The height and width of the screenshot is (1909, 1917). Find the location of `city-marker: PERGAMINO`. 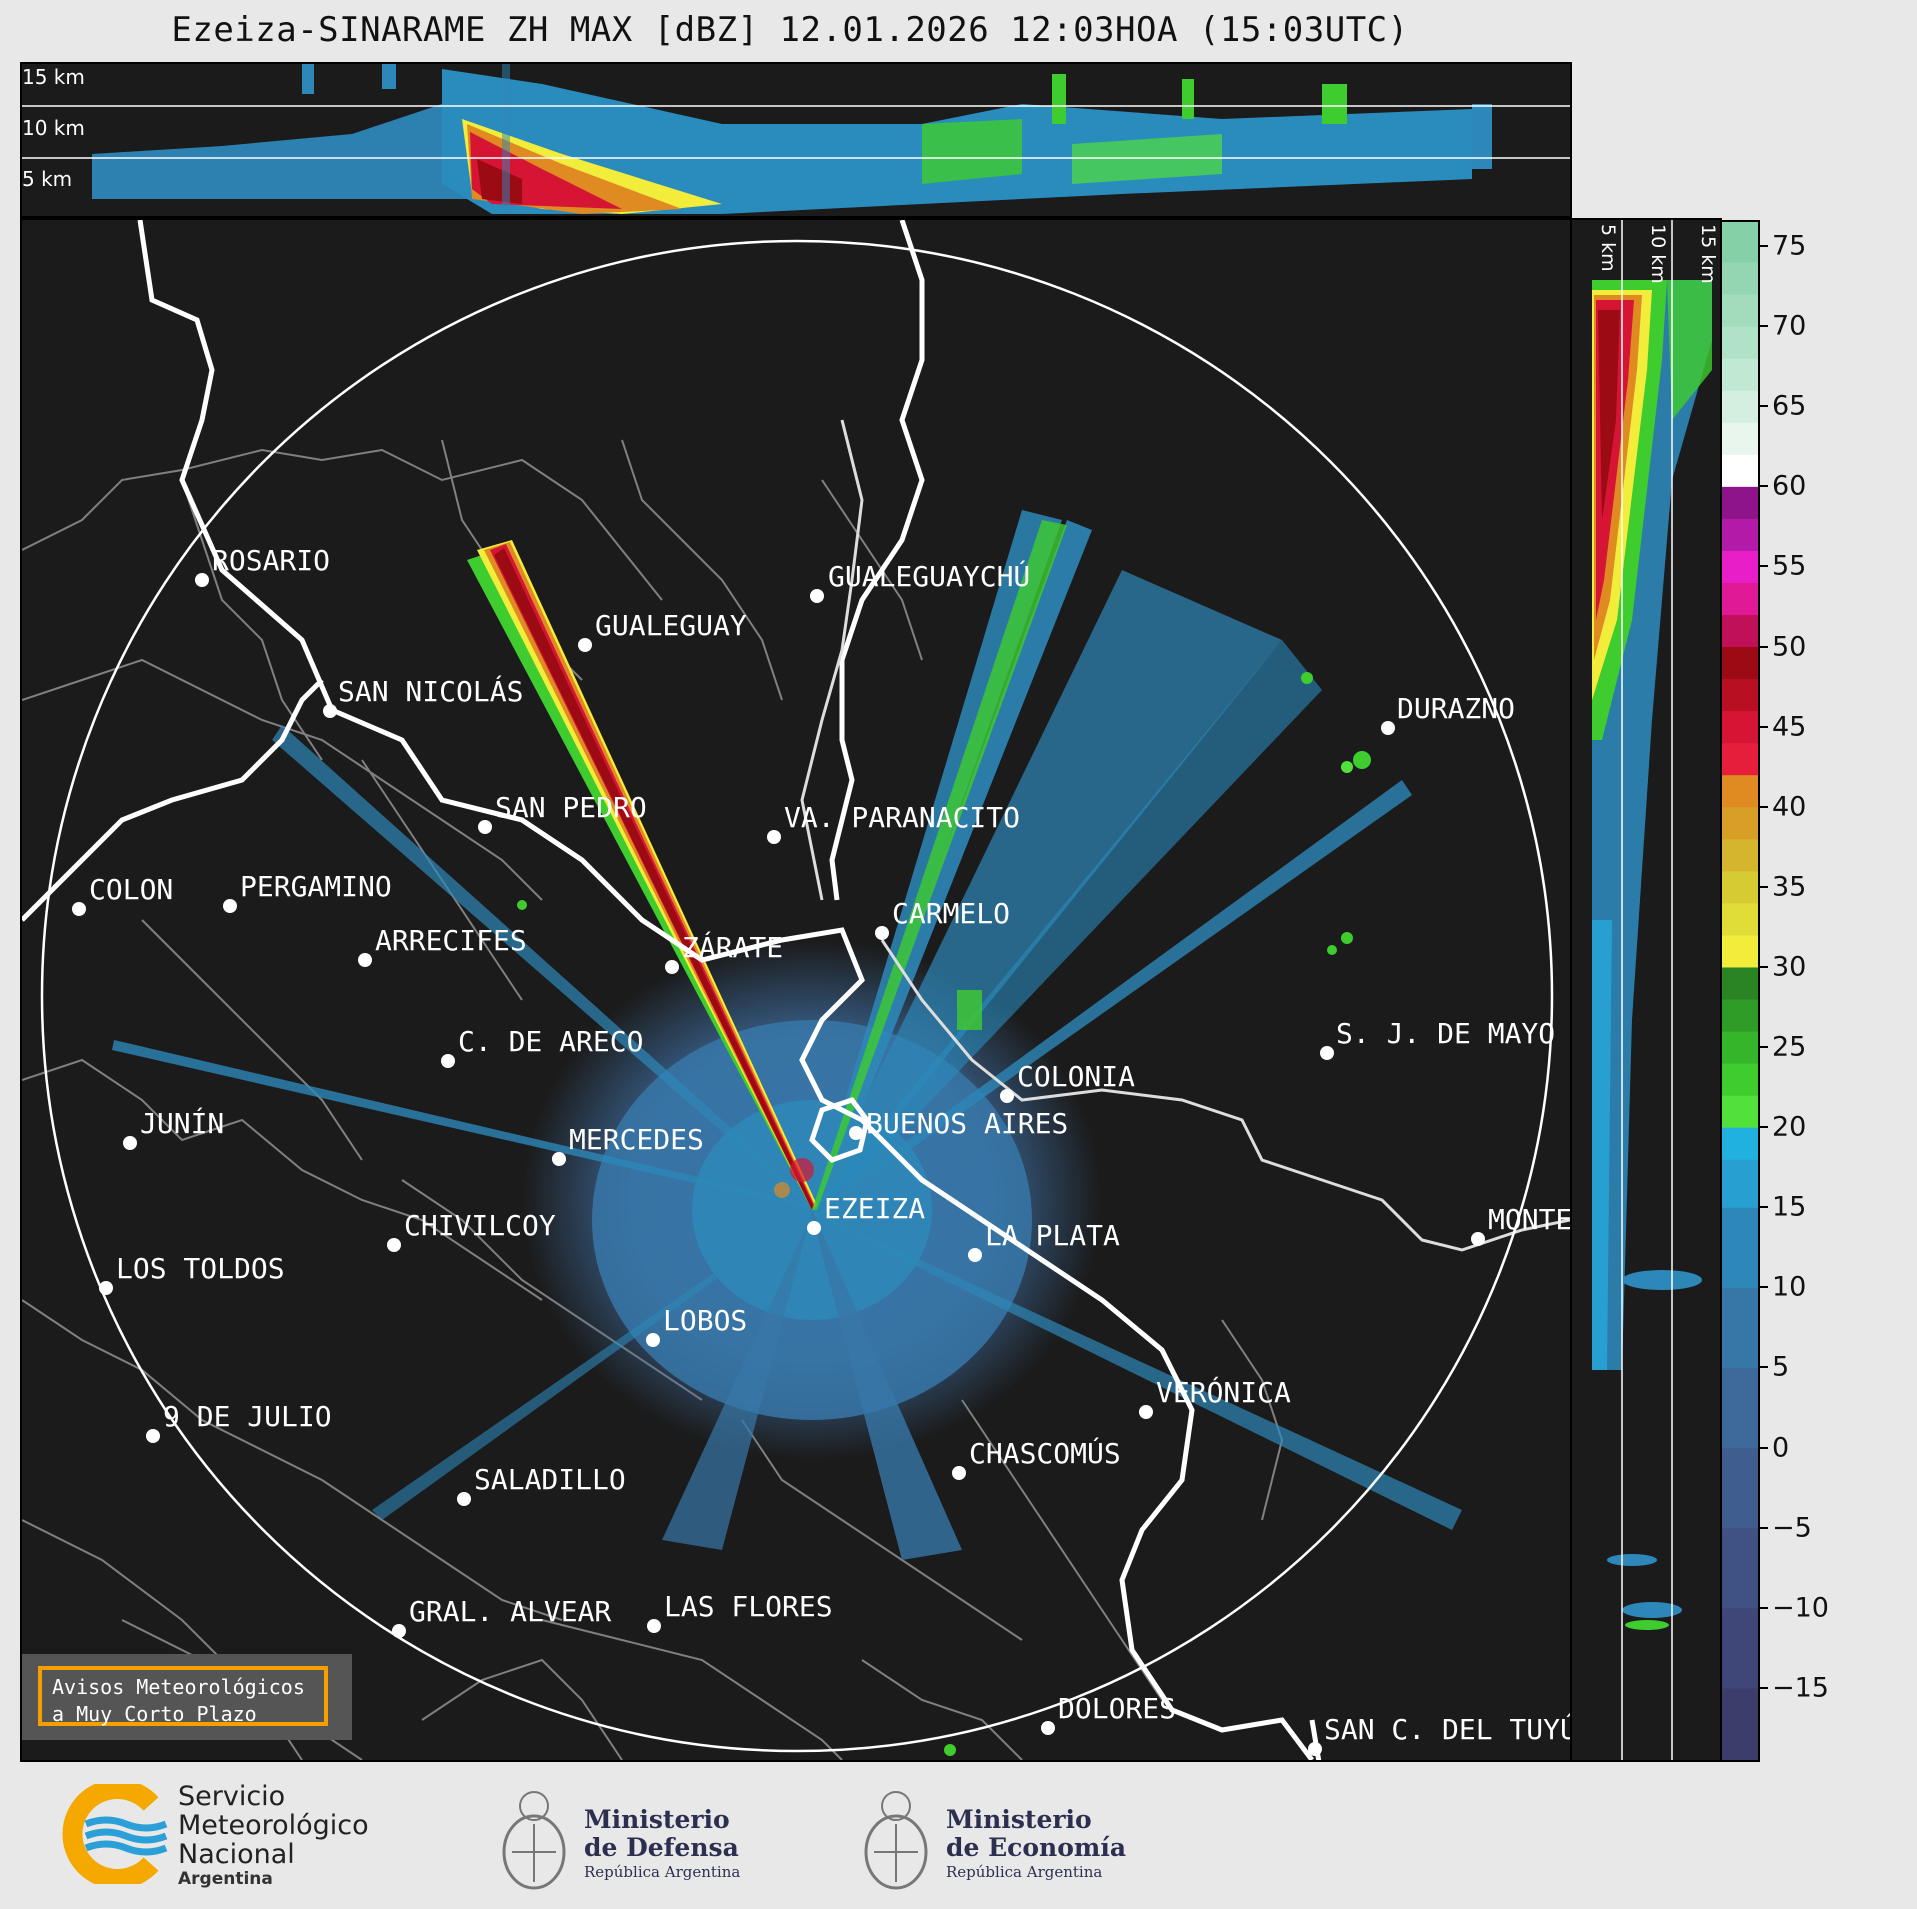

city-marker: PERGAMINO is located at coordinates (307, 891).